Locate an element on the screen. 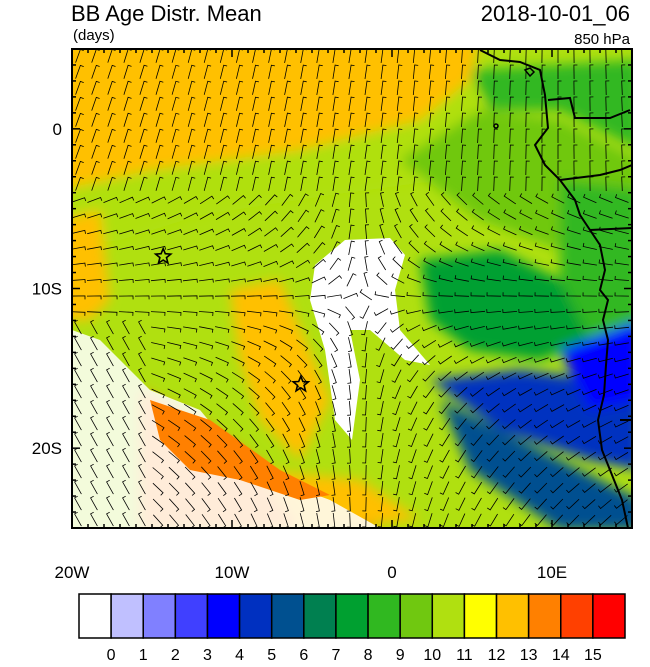  colorbar-tick-label: 15 is located at coordinates (592, 655).